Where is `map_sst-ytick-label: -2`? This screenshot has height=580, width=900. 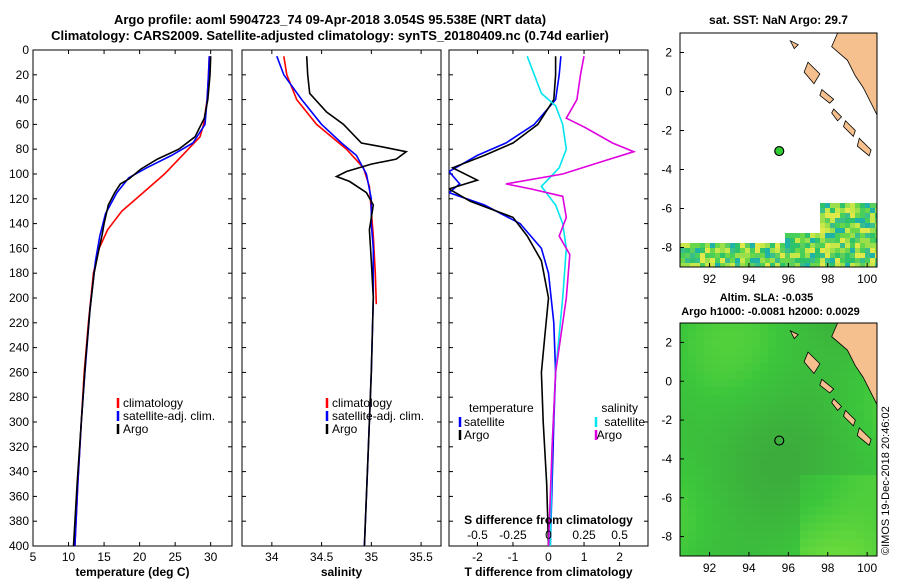 map_sst-ytick-label: -2 is located at coordinates (666, 131).